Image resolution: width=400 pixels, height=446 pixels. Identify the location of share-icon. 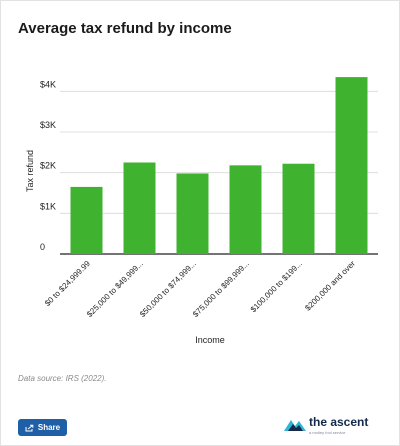
(29, 427).